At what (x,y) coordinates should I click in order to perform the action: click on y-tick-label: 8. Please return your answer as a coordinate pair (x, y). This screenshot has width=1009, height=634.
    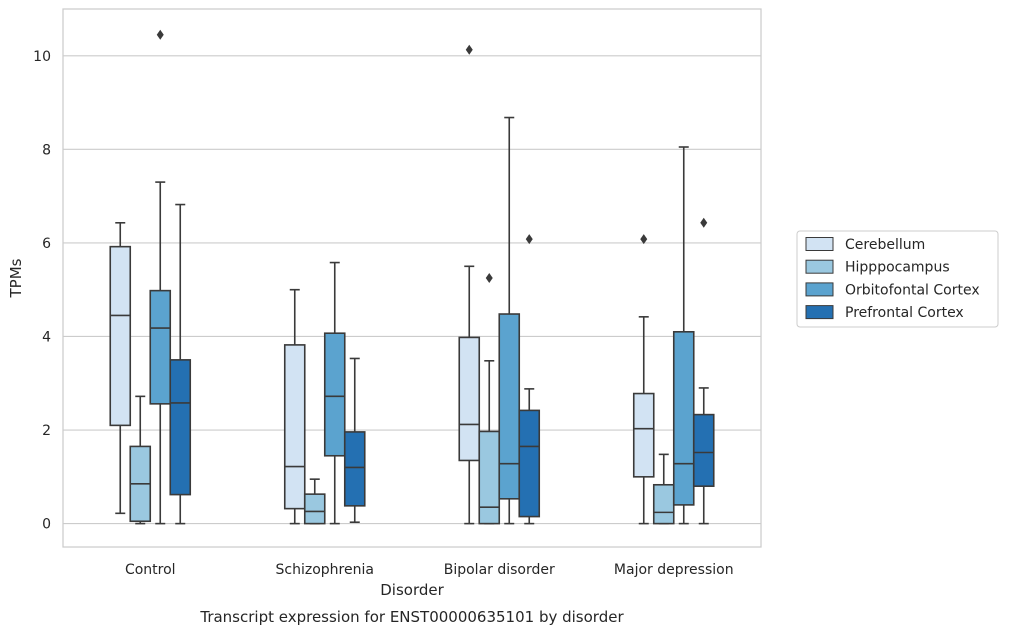
    Looking at the image, I should click on (46, 150).